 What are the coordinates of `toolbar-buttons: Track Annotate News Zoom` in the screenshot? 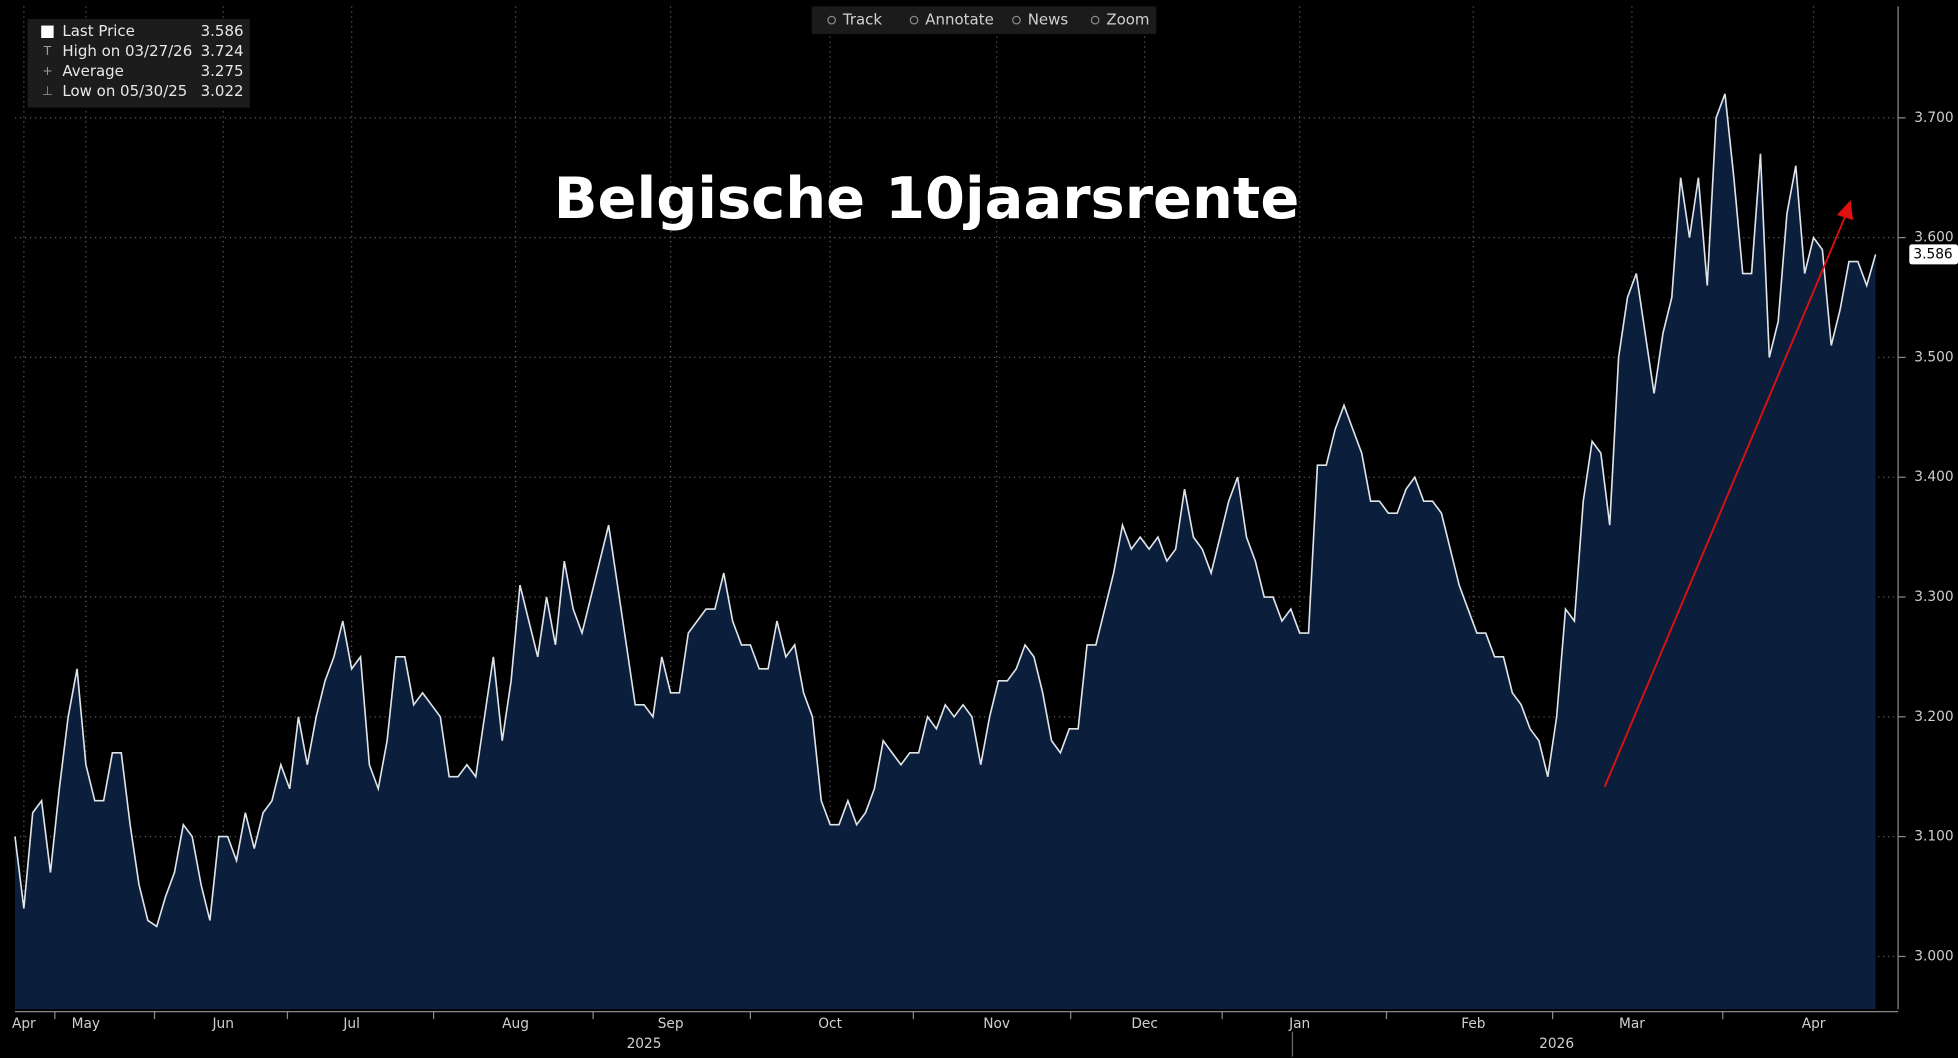 It's located at (988, 20).